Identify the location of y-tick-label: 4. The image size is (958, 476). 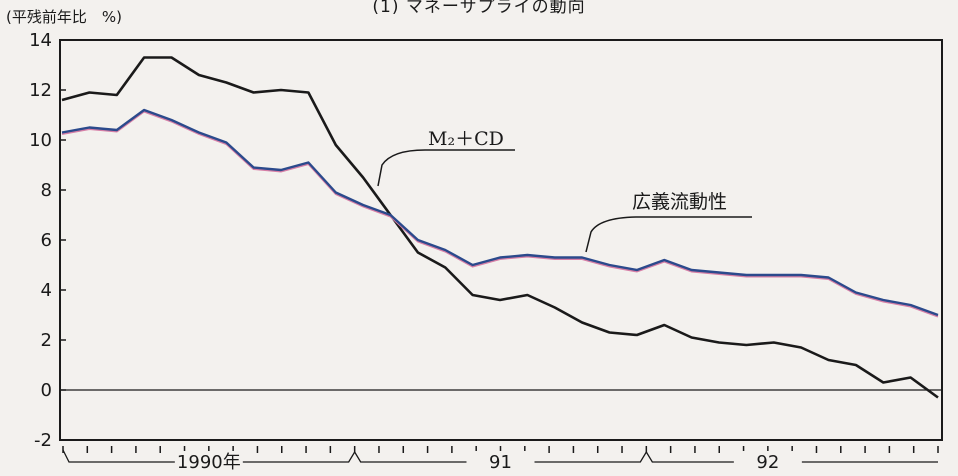
(46, 290).